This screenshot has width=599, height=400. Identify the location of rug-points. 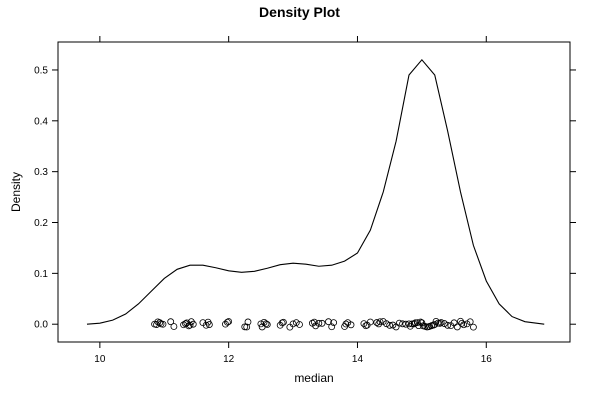
(314, 324).